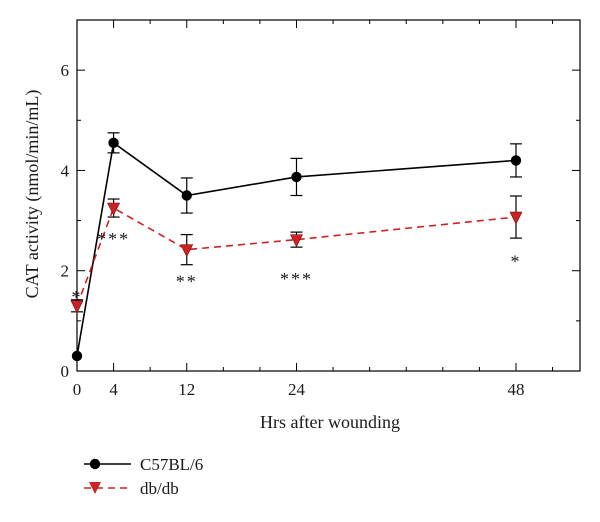 The height and width of the screenshot is (522, 600). I want to click on y-tick-label-6: 6, so click(65, 70).